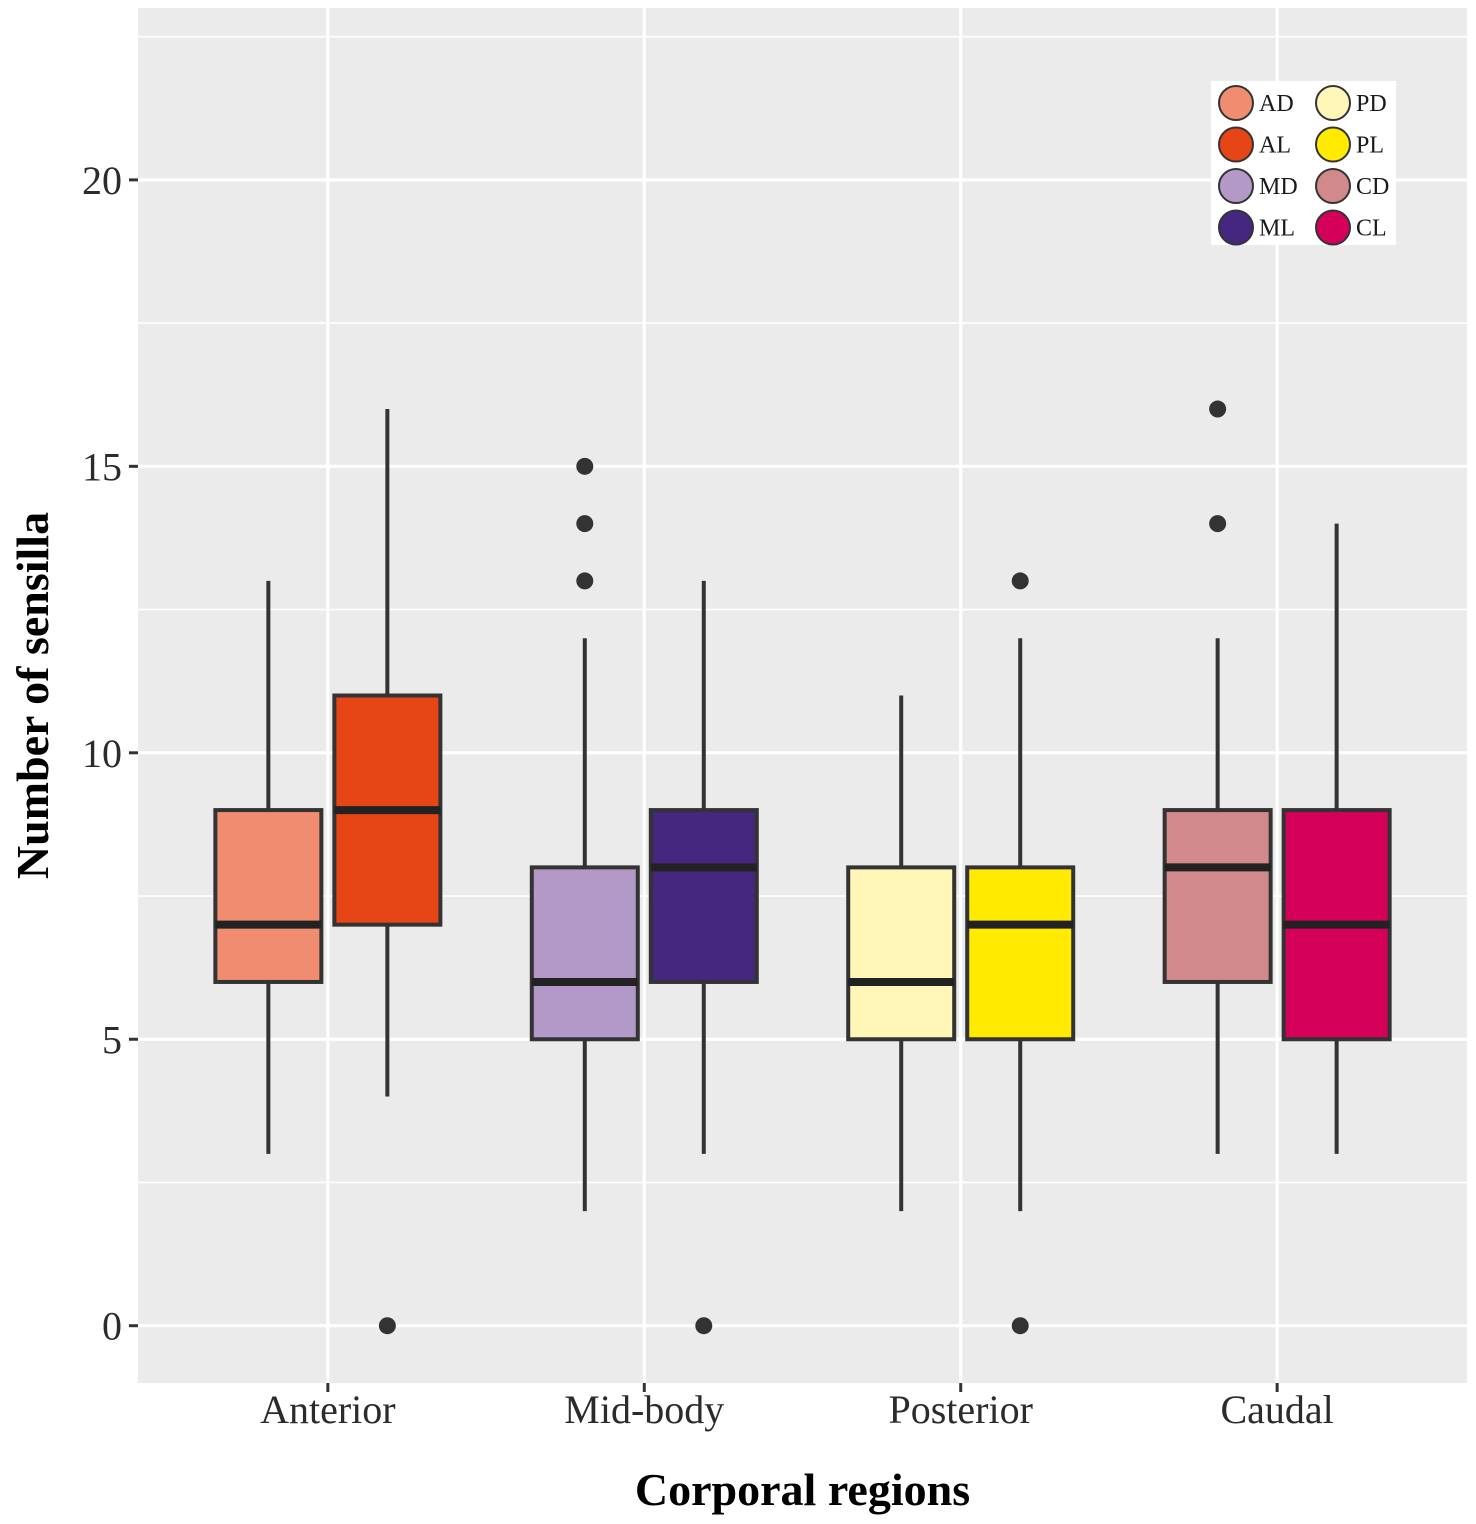 This screenshot has height=1524, width=1476. What do you see at coordinates (1256, 227) in the screenshot?
I see `legend-item-ml: ML` at bounding box center [1256, 227].